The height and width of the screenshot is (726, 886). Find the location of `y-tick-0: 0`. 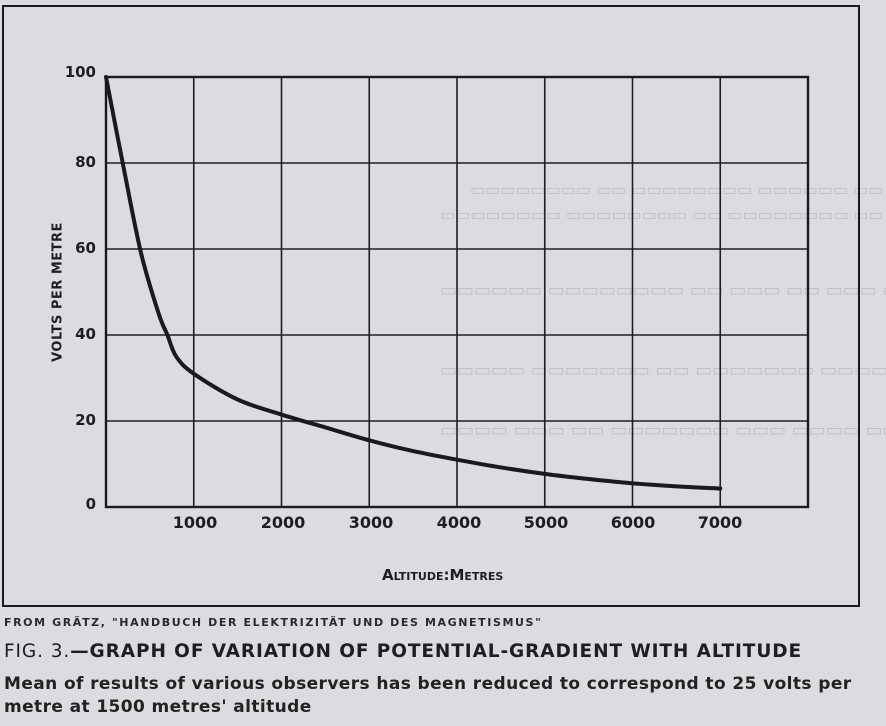

y-tick-0: 0 is located at coordinates (90, 504).